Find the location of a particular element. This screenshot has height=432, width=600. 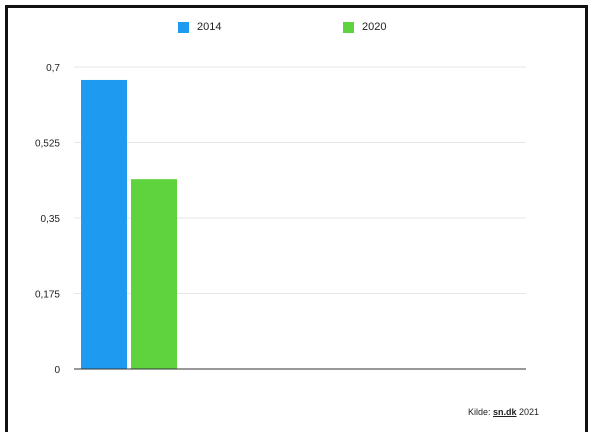

y-tick-label: 0,7 is located at coordinates (53, 68).